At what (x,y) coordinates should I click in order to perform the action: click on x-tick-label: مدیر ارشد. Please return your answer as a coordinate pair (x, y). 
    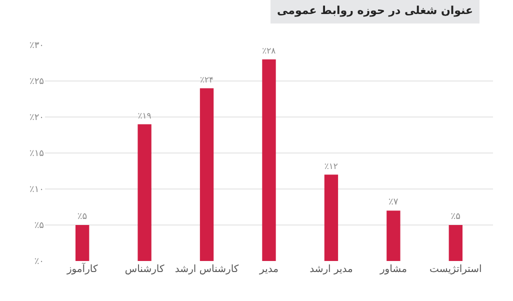
    Looking at the image, I should click on (331, 269).